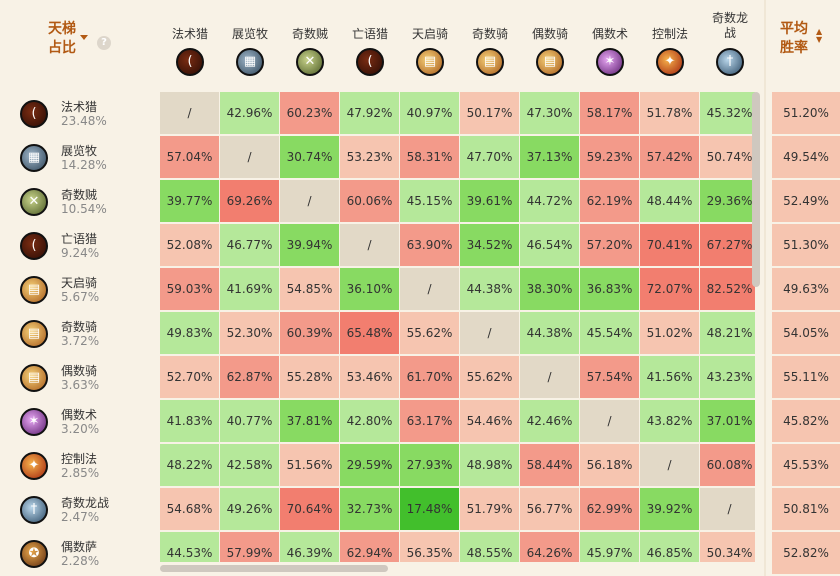  What do you see at coordinates (309, 509) in the screenshot?
I see `matchup-cell: 70.64%` at bounding box center [309, 509].